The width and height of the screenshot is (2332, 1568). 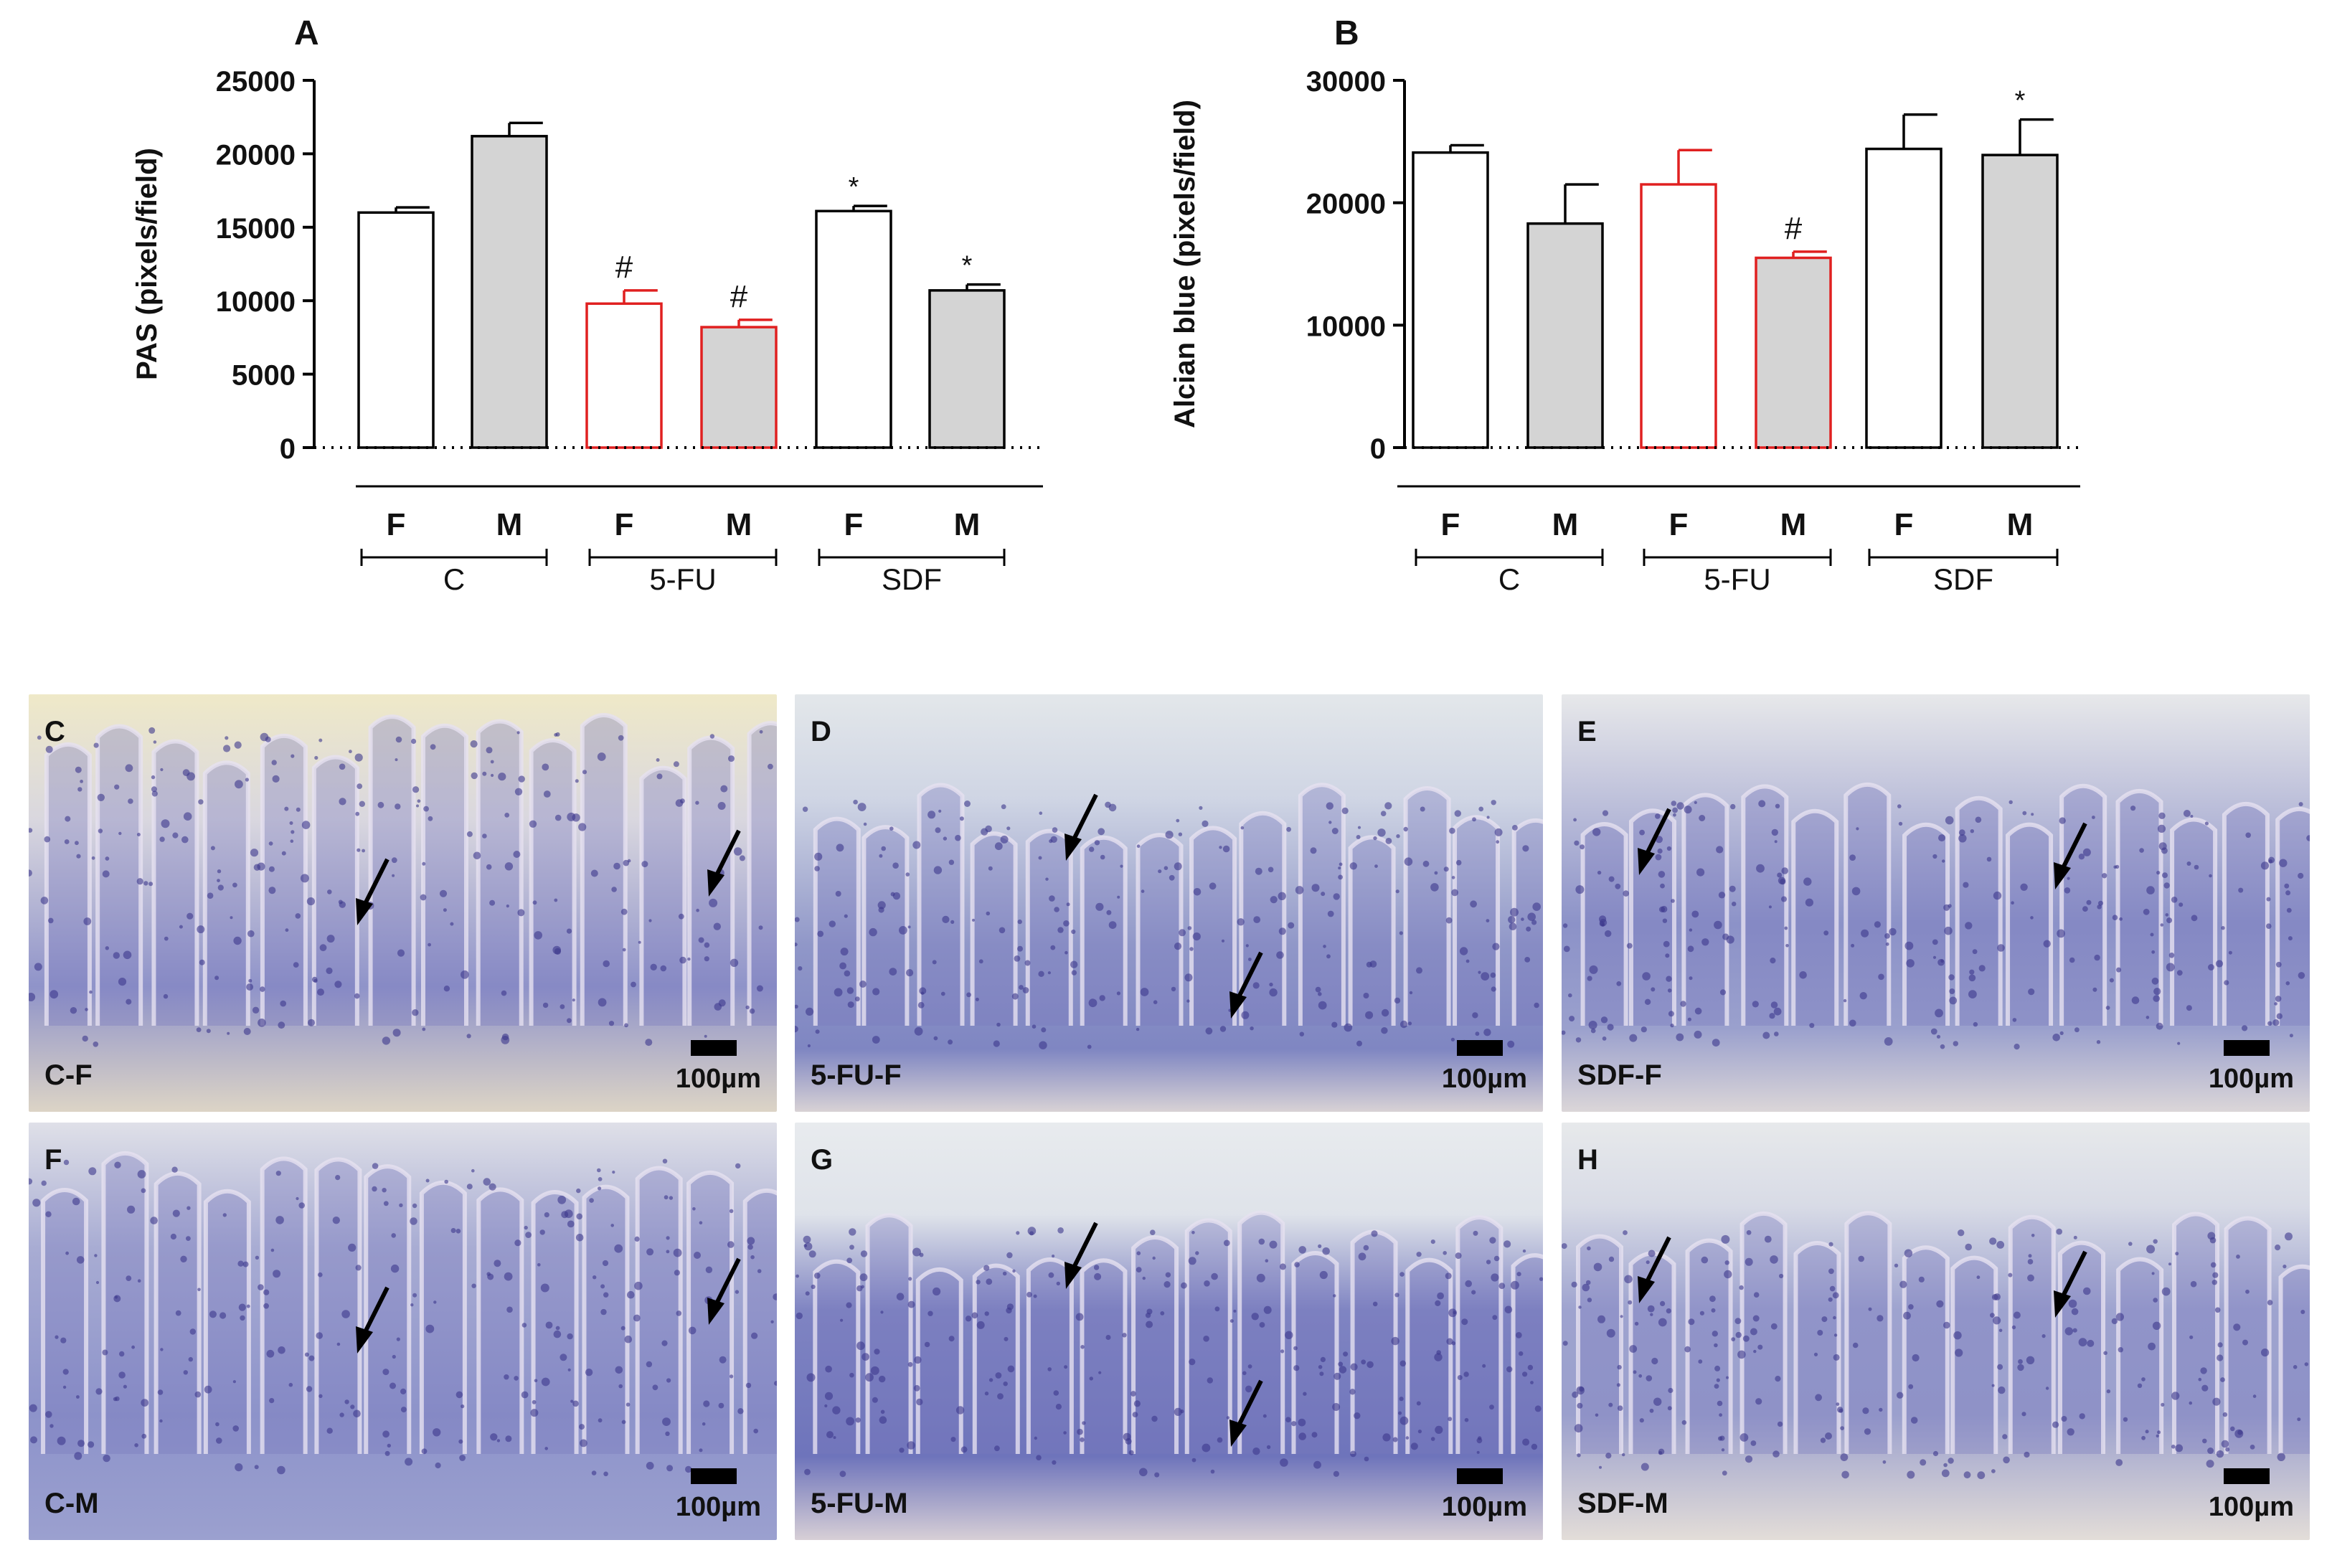 What do you see at coordinates (821, 732) in the screenshot?
I see `micrograph-letter: D` at bounding box center [821, 732].